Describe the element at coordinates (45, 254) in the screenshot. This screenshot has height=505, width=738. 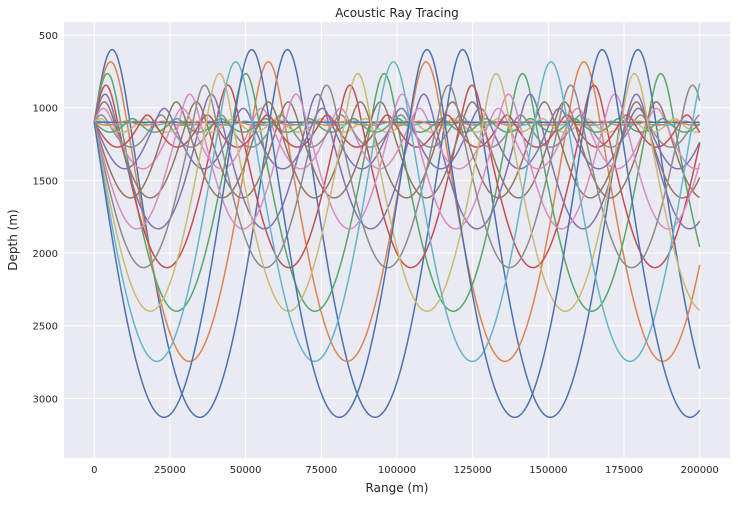
I see `y-tick-label: 2000` at that location.